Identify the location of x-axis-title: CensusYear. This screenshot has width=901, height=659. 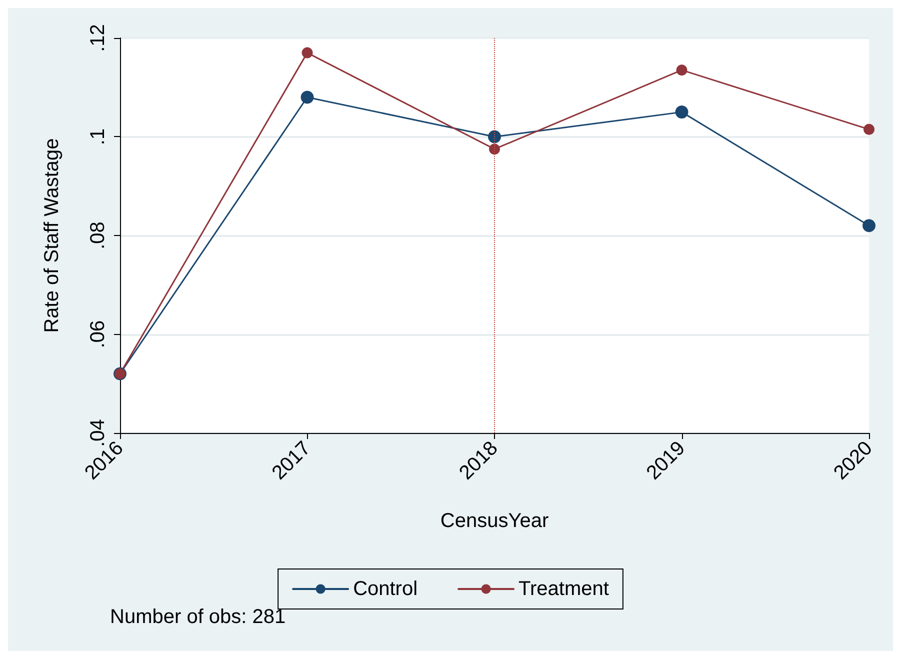
(494, 521).